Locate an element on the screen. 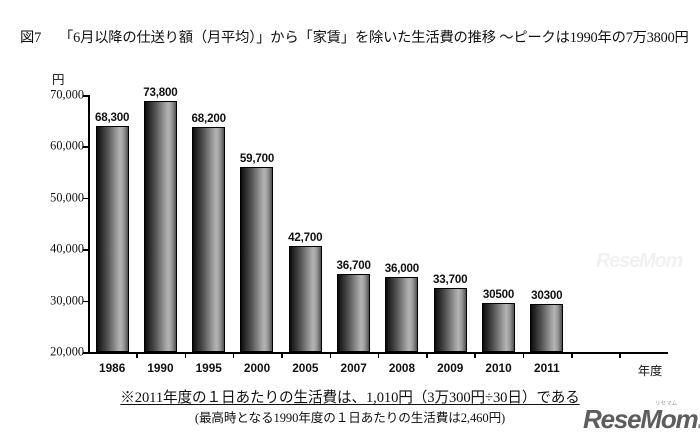 The image size is (700, 445). bar-slot-1995: 68,200 is located at coordinates (209, 223).